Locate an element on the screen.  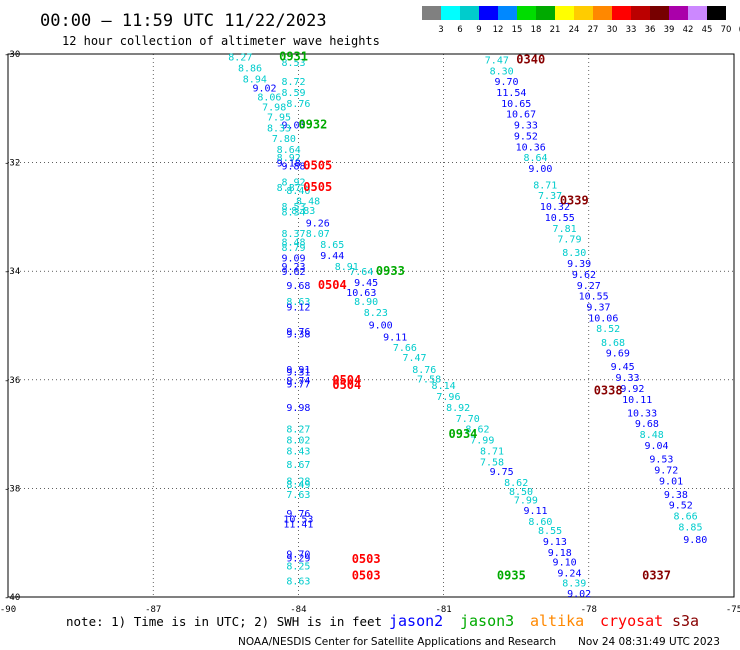
wave-height-label: 7.37 is located at coordinates (550, 196).